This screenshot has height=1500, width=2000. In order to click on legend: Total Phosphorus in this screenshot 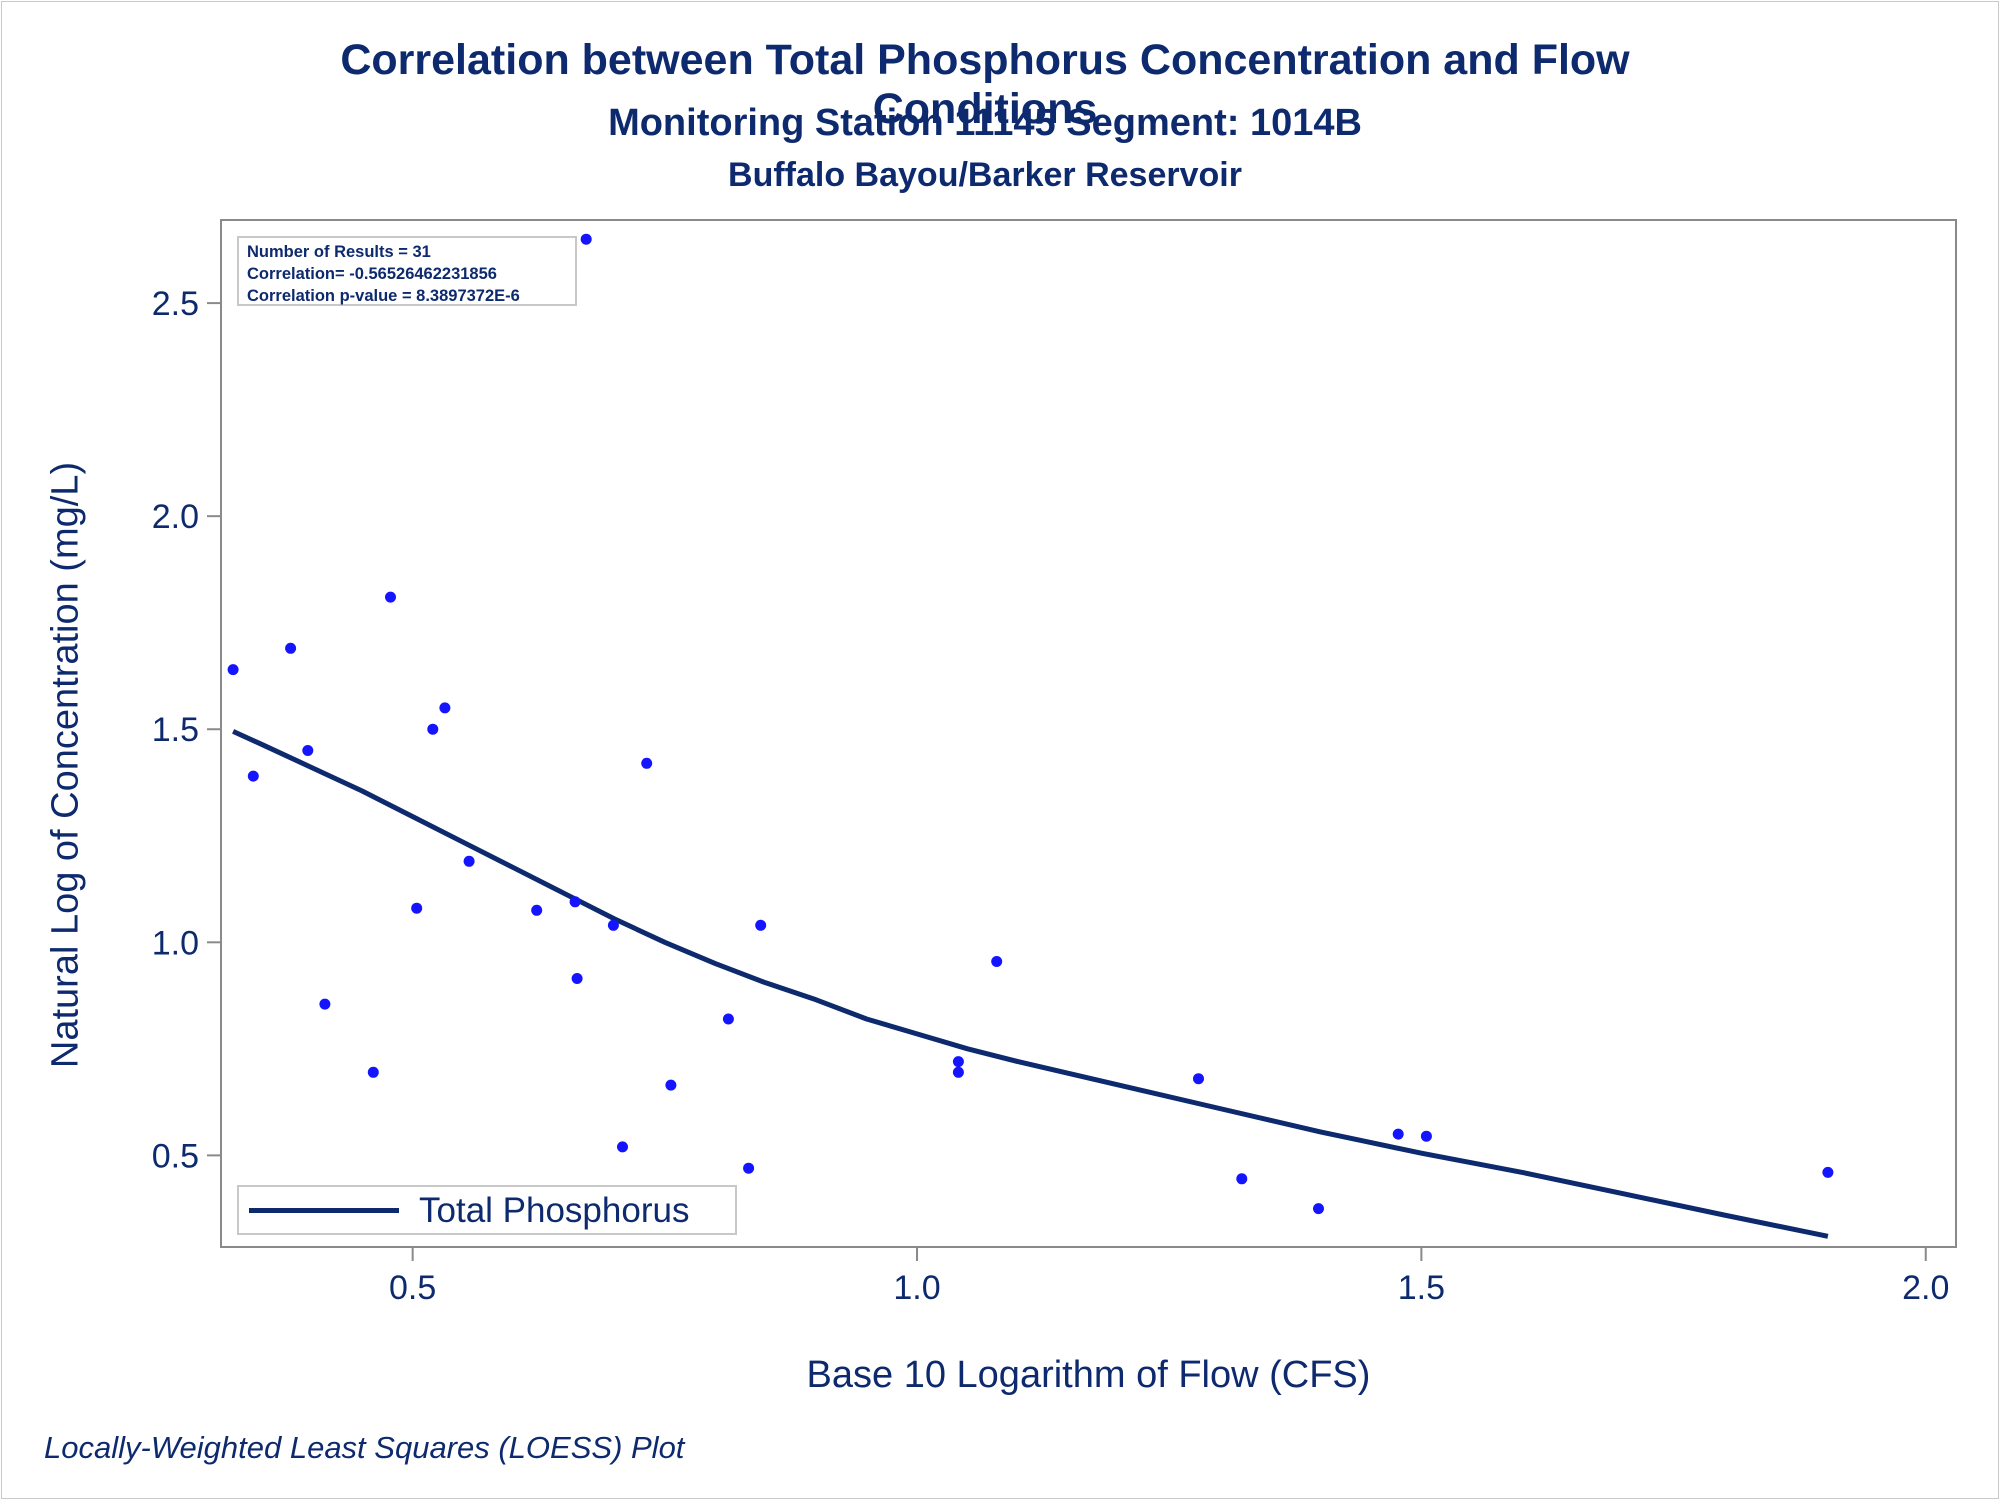, I will do `click(487, 1210)`.